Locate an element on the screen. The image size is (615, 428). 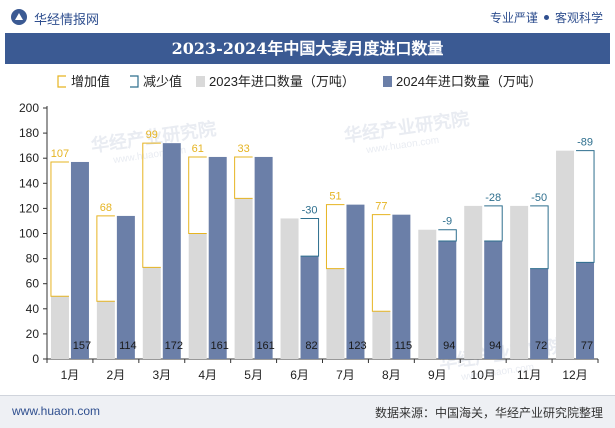
difference-label: -50 is located at coordinates (539, 198).